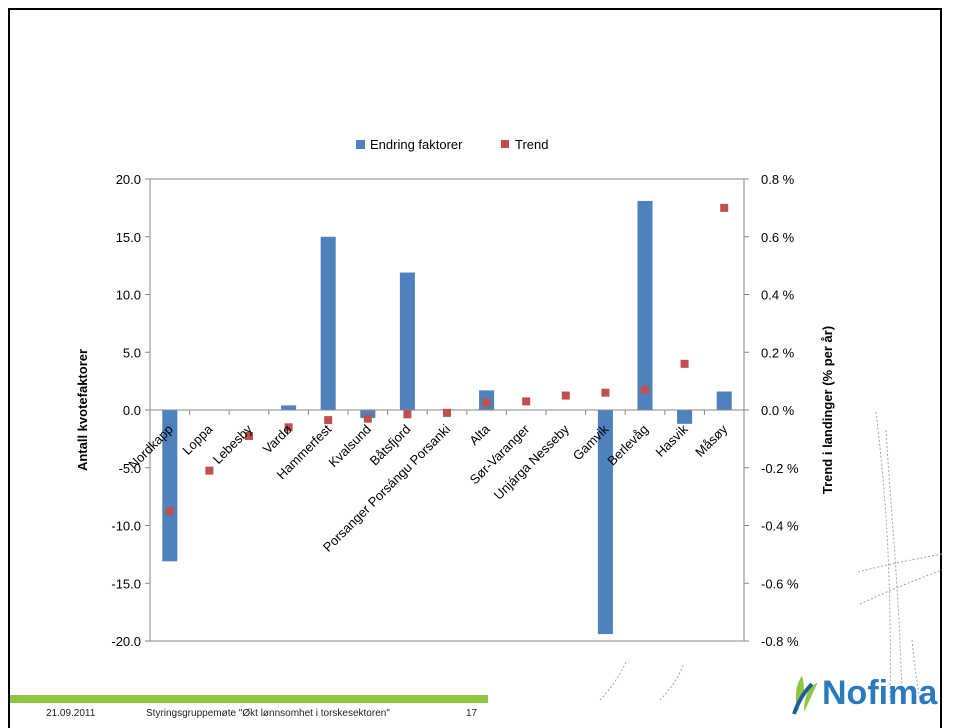  I want to click on y2-tick-label: -0.6 %, so click(780, 583).